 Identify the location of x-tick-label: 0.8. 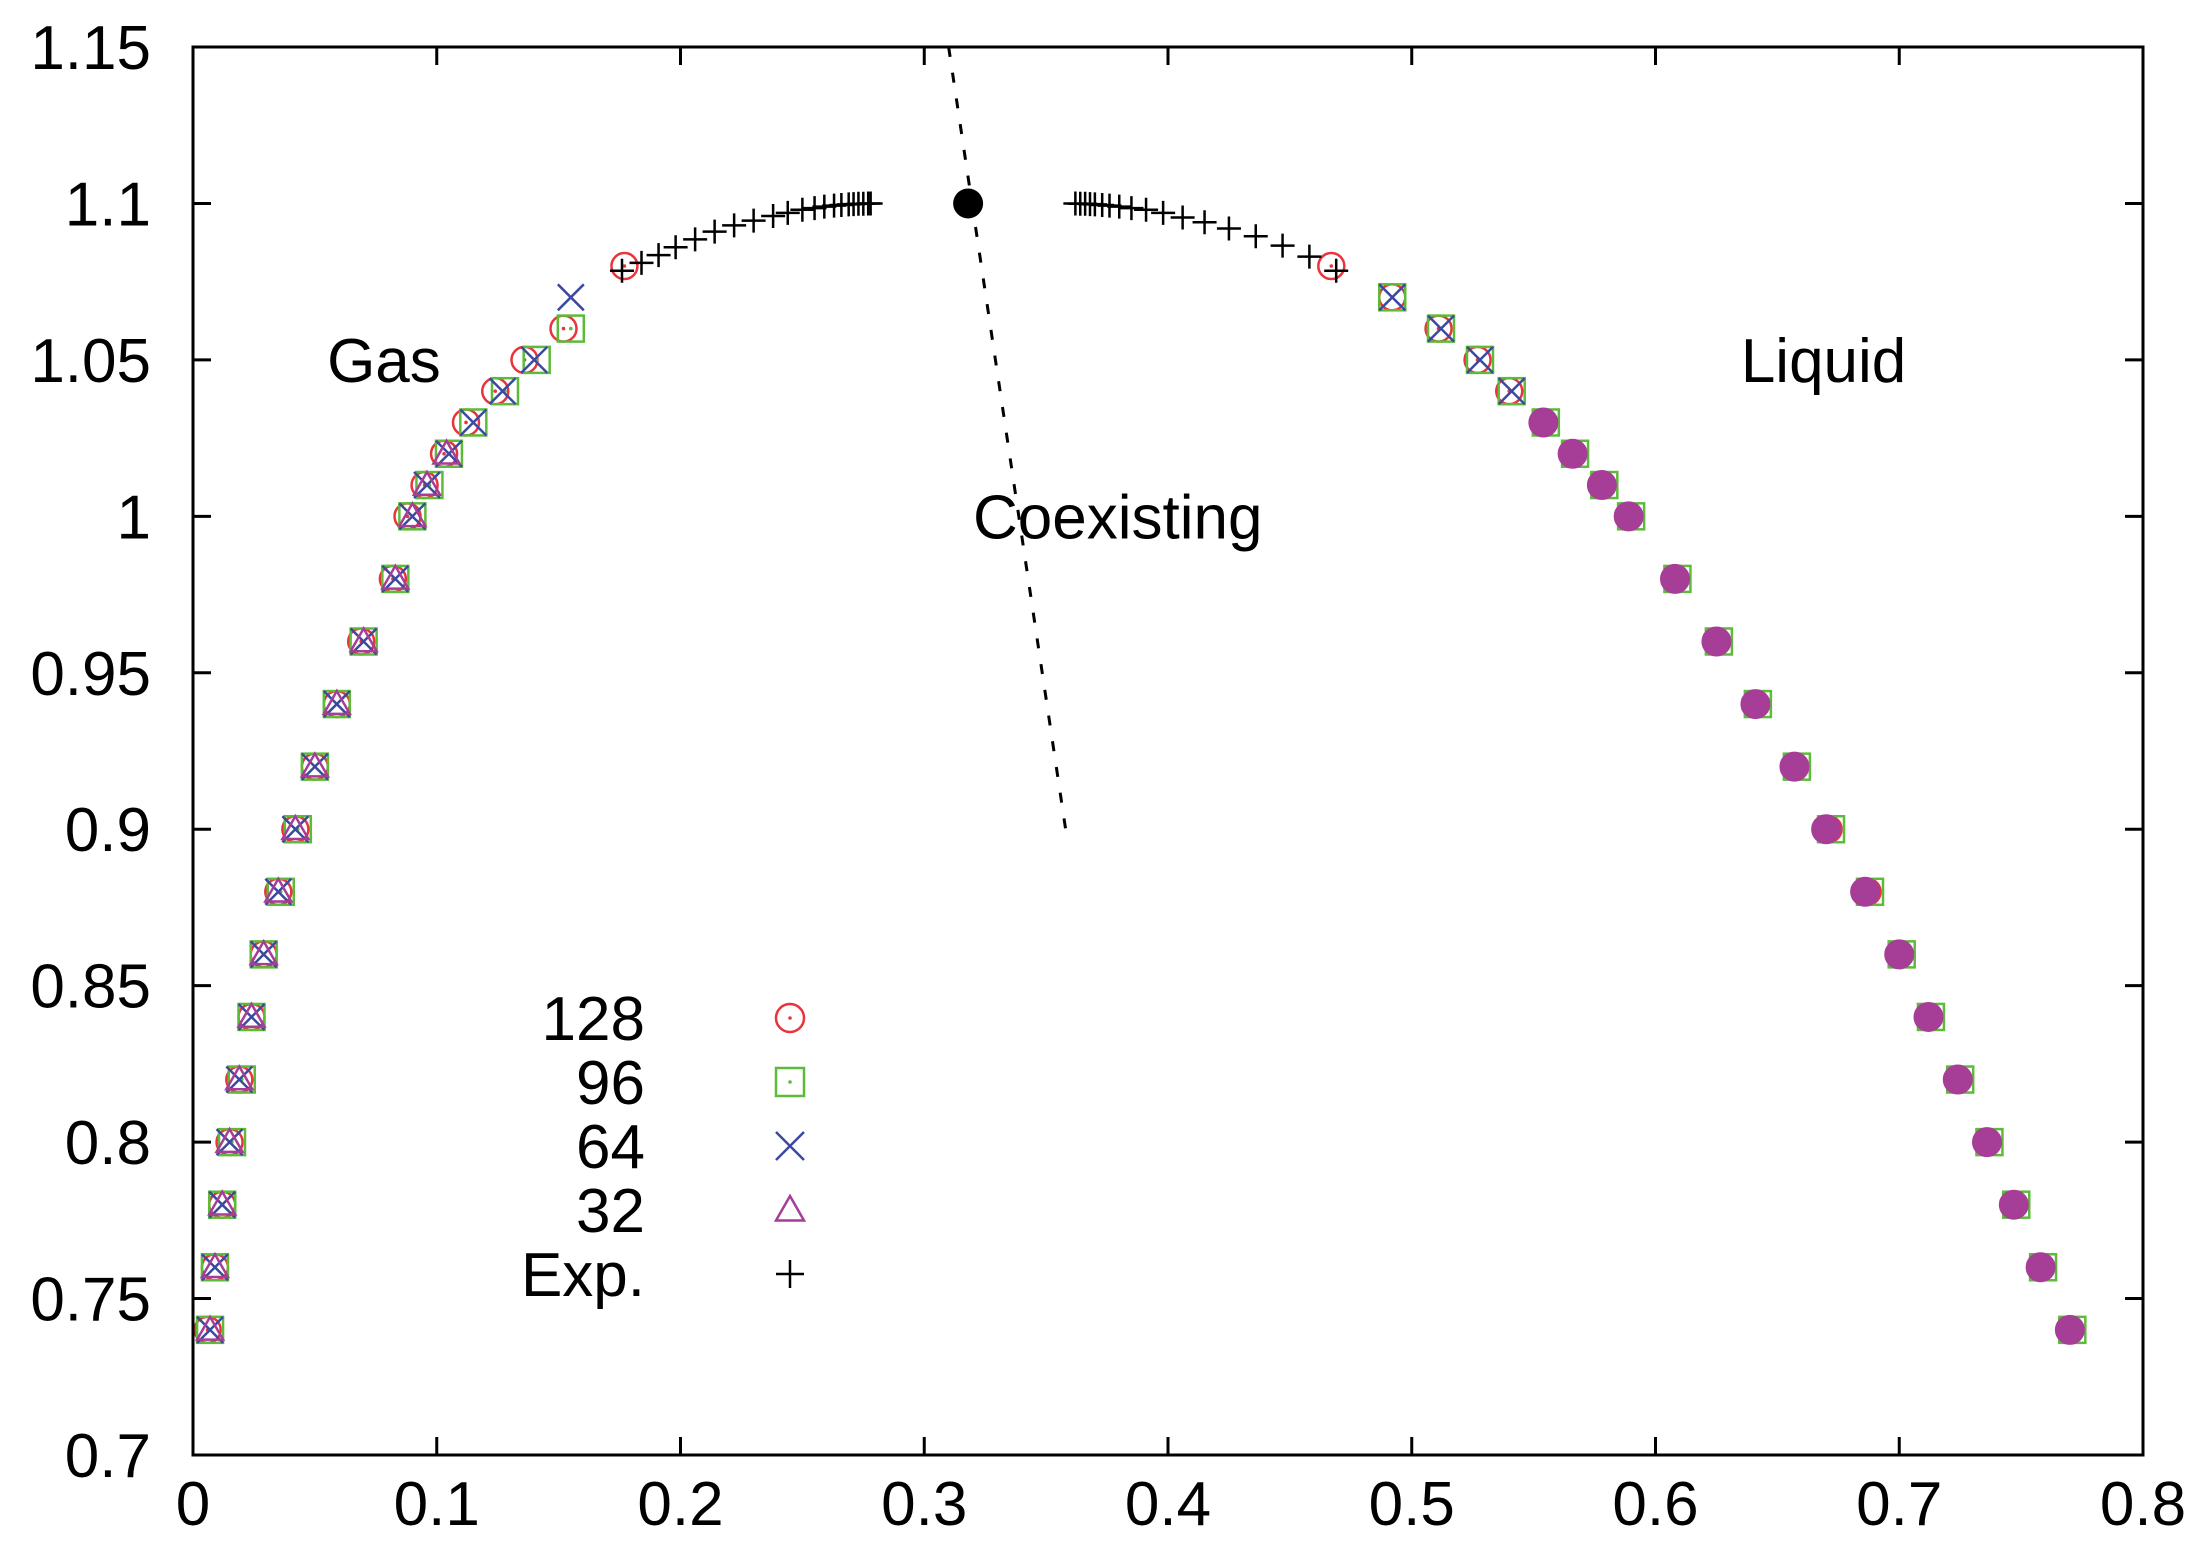
(2143, 1504).